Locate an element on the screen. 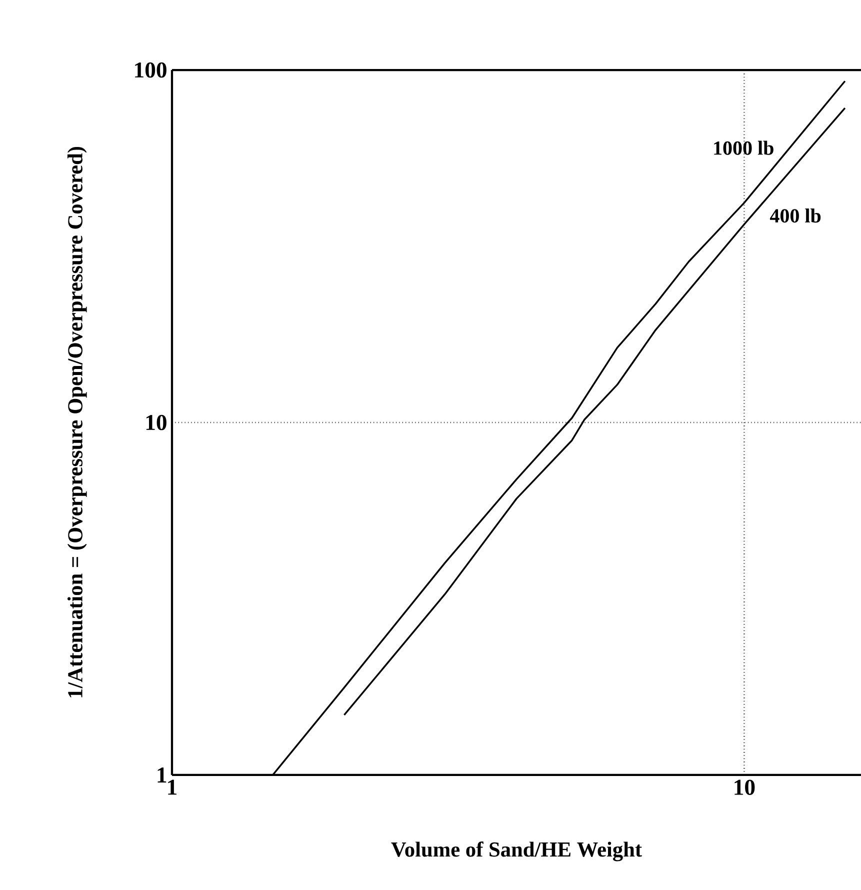  series-label: 400 lb is located at coordinates (795, 215).